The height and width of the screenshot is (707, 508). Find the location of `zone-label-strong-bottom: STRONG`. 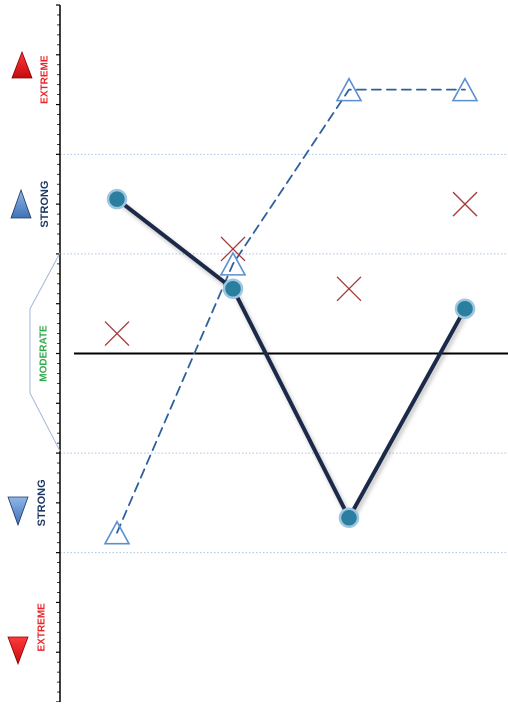

zone-label-strong-bottom: STRONG is located at coordinates (42, 502).